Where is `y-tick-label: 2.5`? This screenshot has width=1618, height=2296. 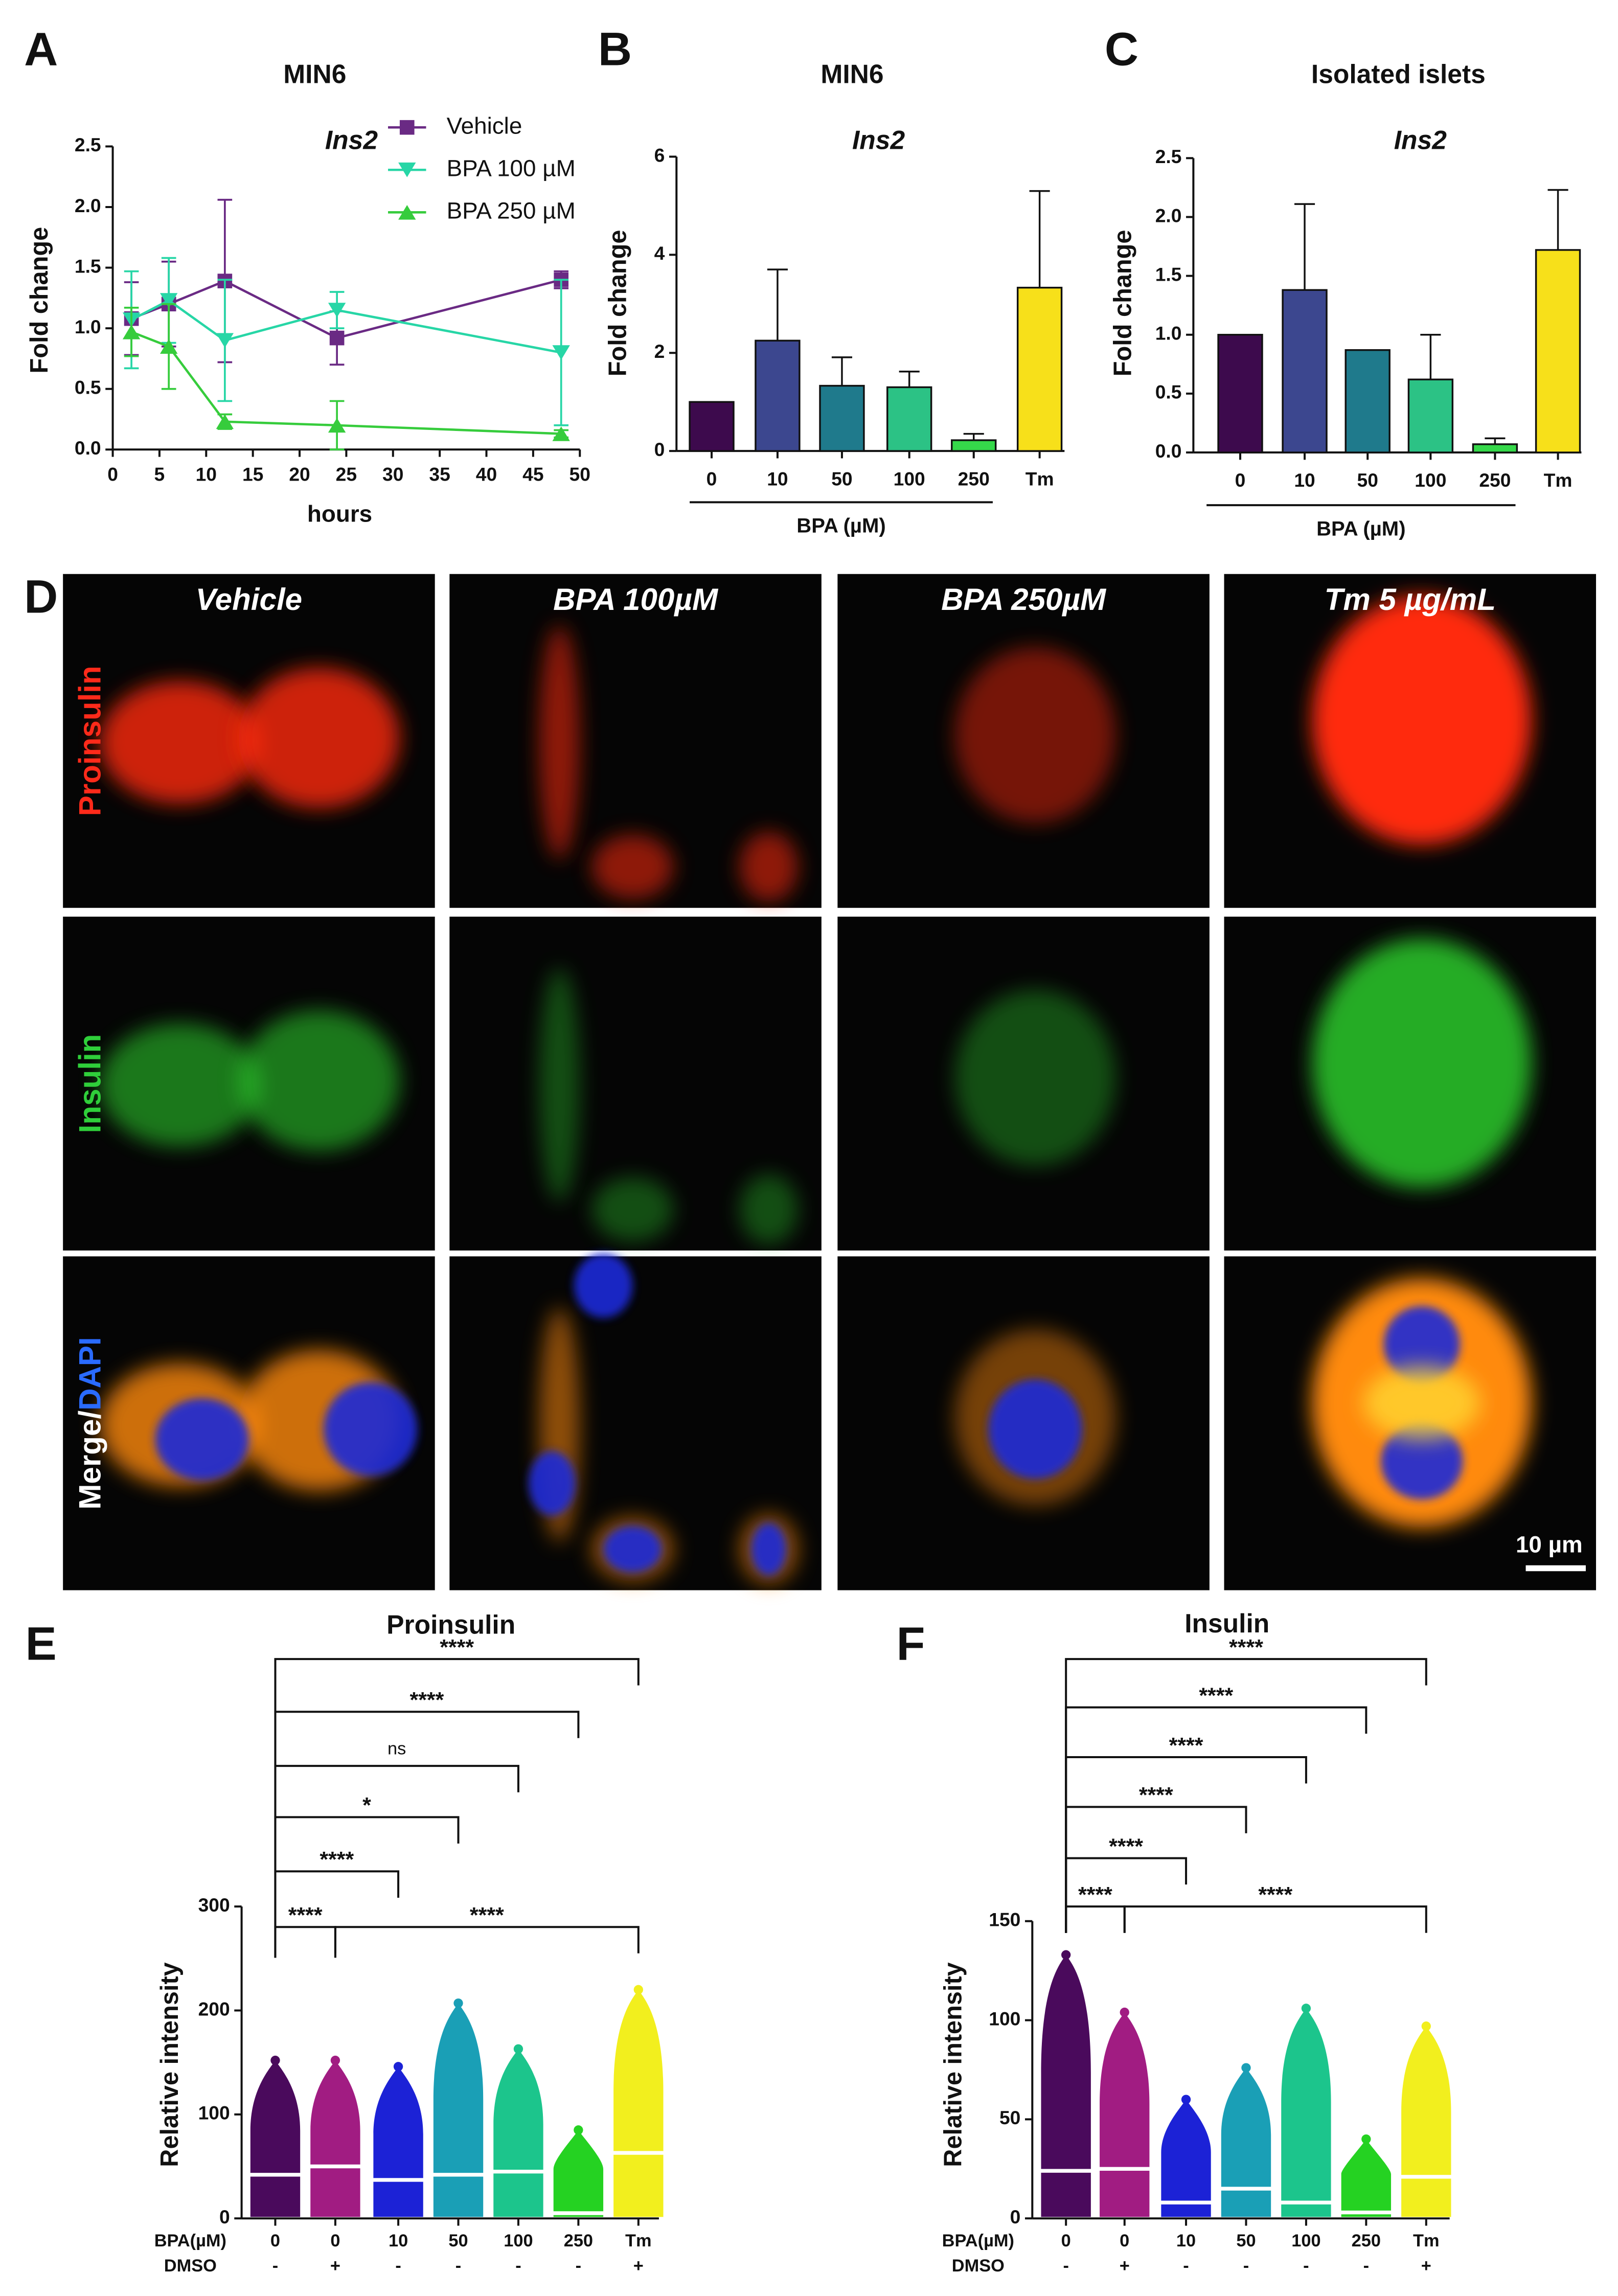
y-tick-label: 2.5 is located at coordinates (88, 144).